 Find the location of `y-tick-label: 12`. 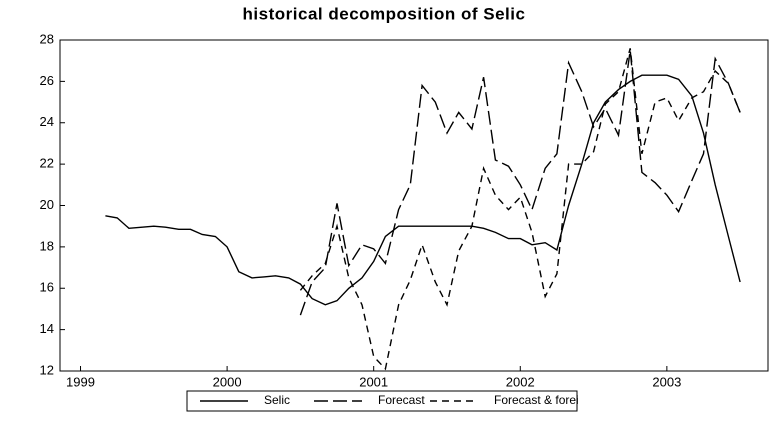

y-tick-label: 12 is located at coordinates (47, 369).